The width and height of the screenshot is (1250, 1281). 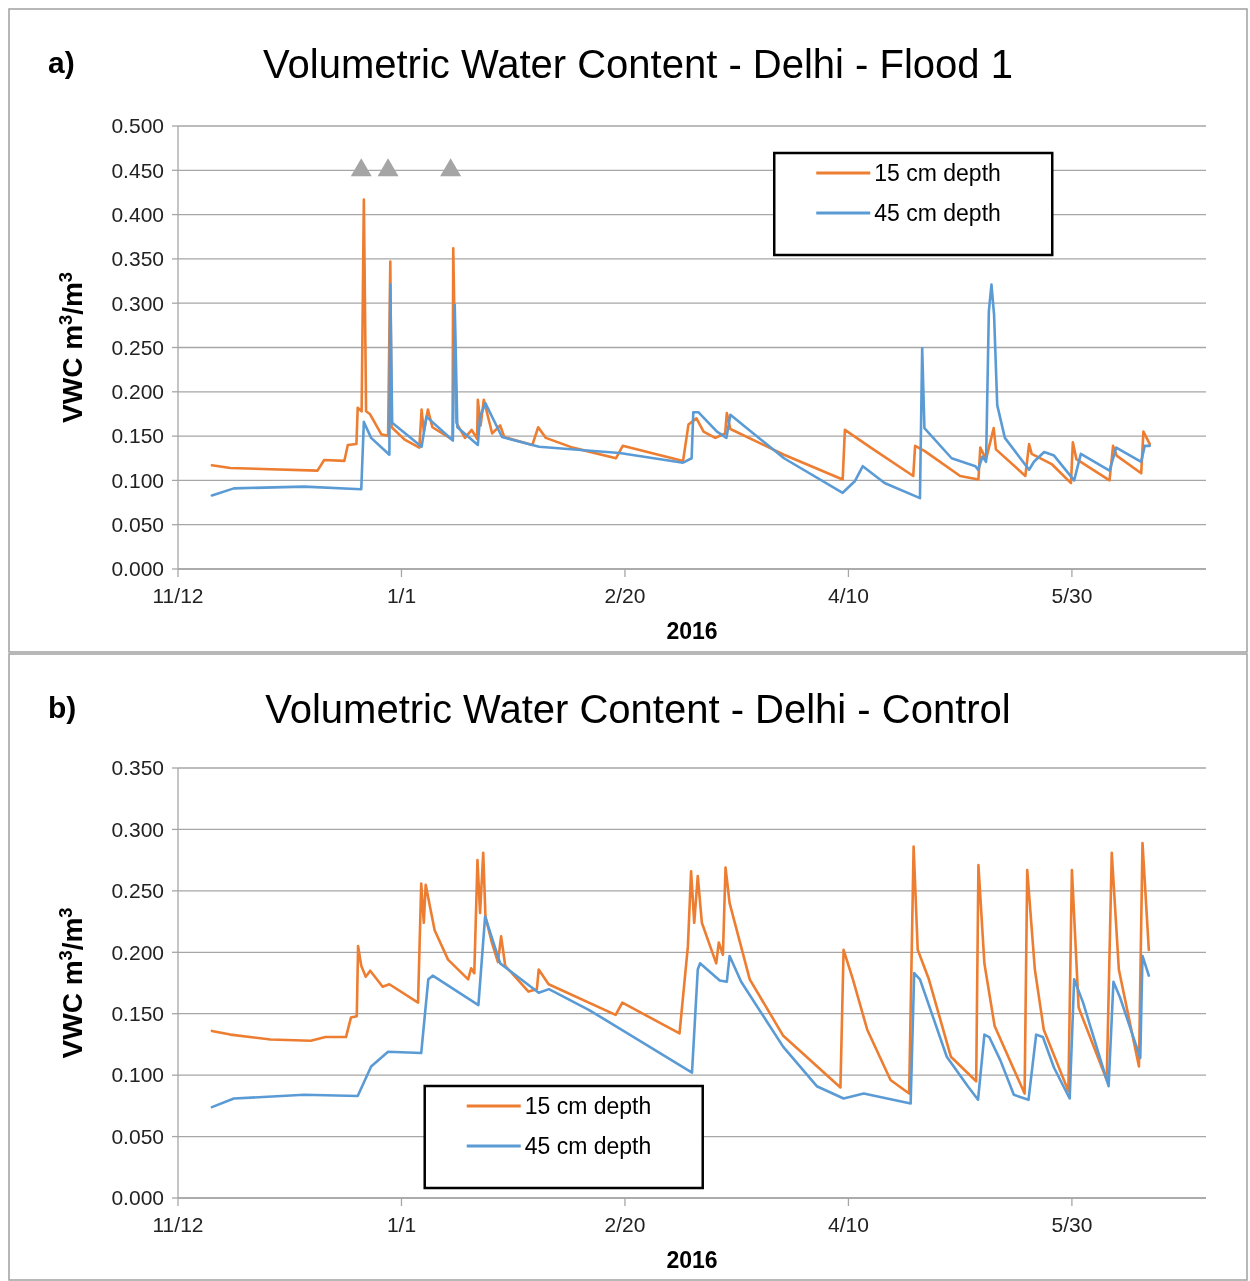 I want to click on text: a), so click(x=61, y=62).